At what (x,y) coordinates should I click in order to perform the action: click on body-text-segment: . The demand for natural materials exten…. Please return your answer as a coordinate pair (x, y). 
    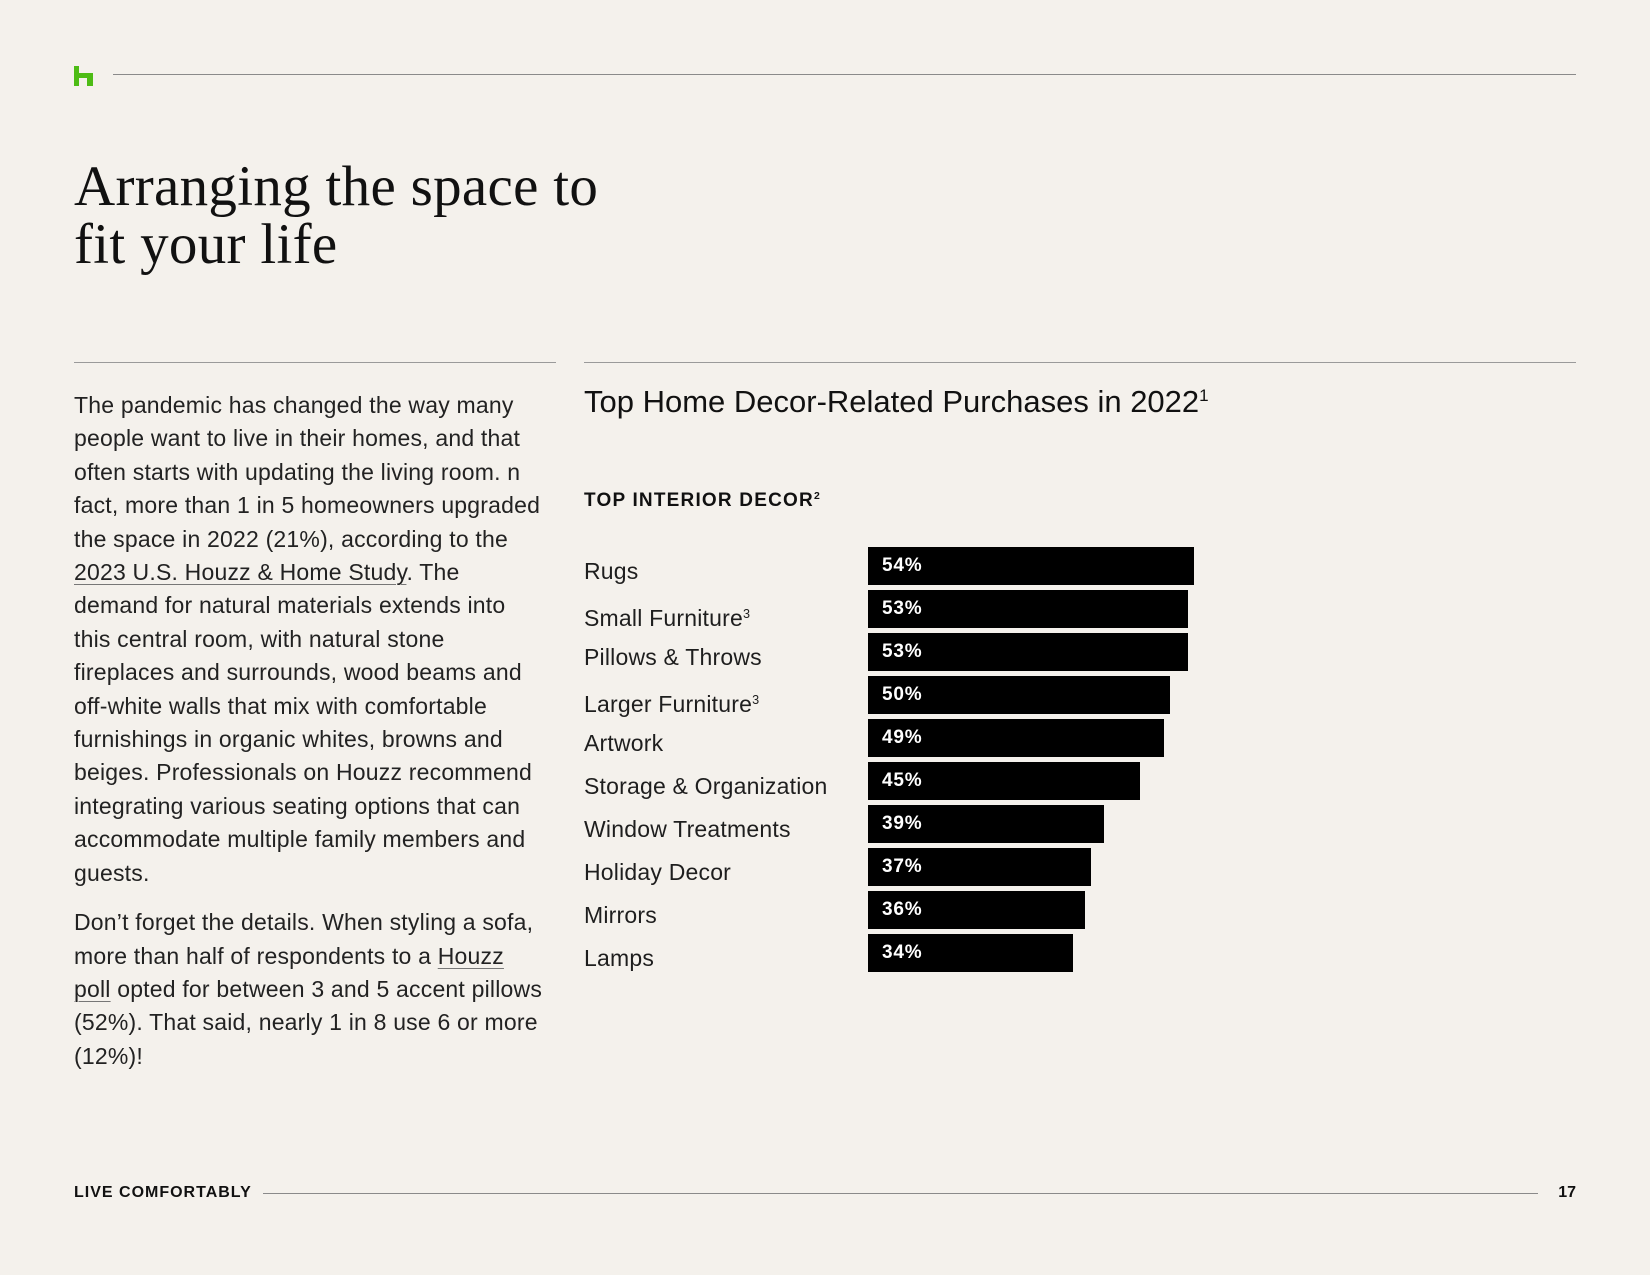
    Looking at the image, I should click on (303, 722).